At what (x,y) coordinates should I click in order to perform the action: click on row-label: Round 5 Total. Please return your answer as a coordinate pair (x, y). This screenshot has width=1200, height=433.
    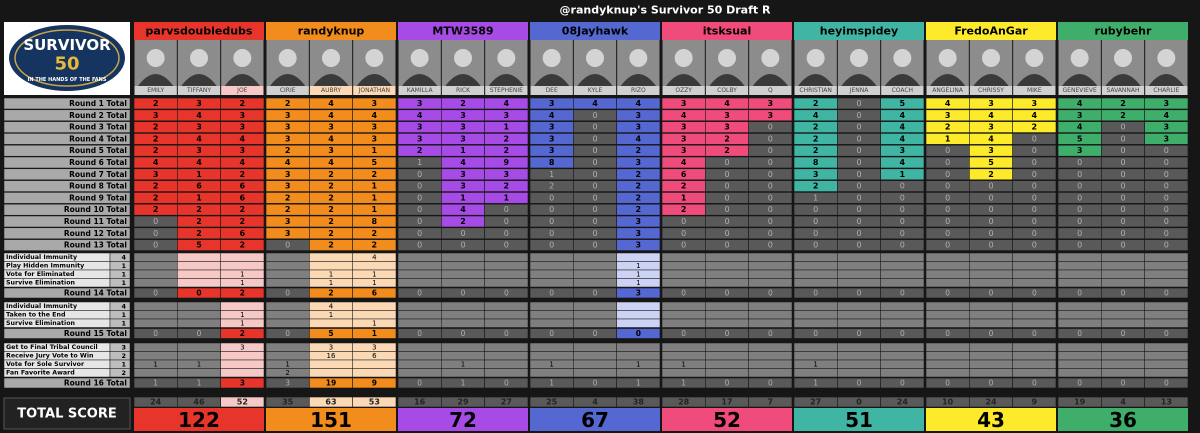
    Looking at the image, I should click on (98, 150).